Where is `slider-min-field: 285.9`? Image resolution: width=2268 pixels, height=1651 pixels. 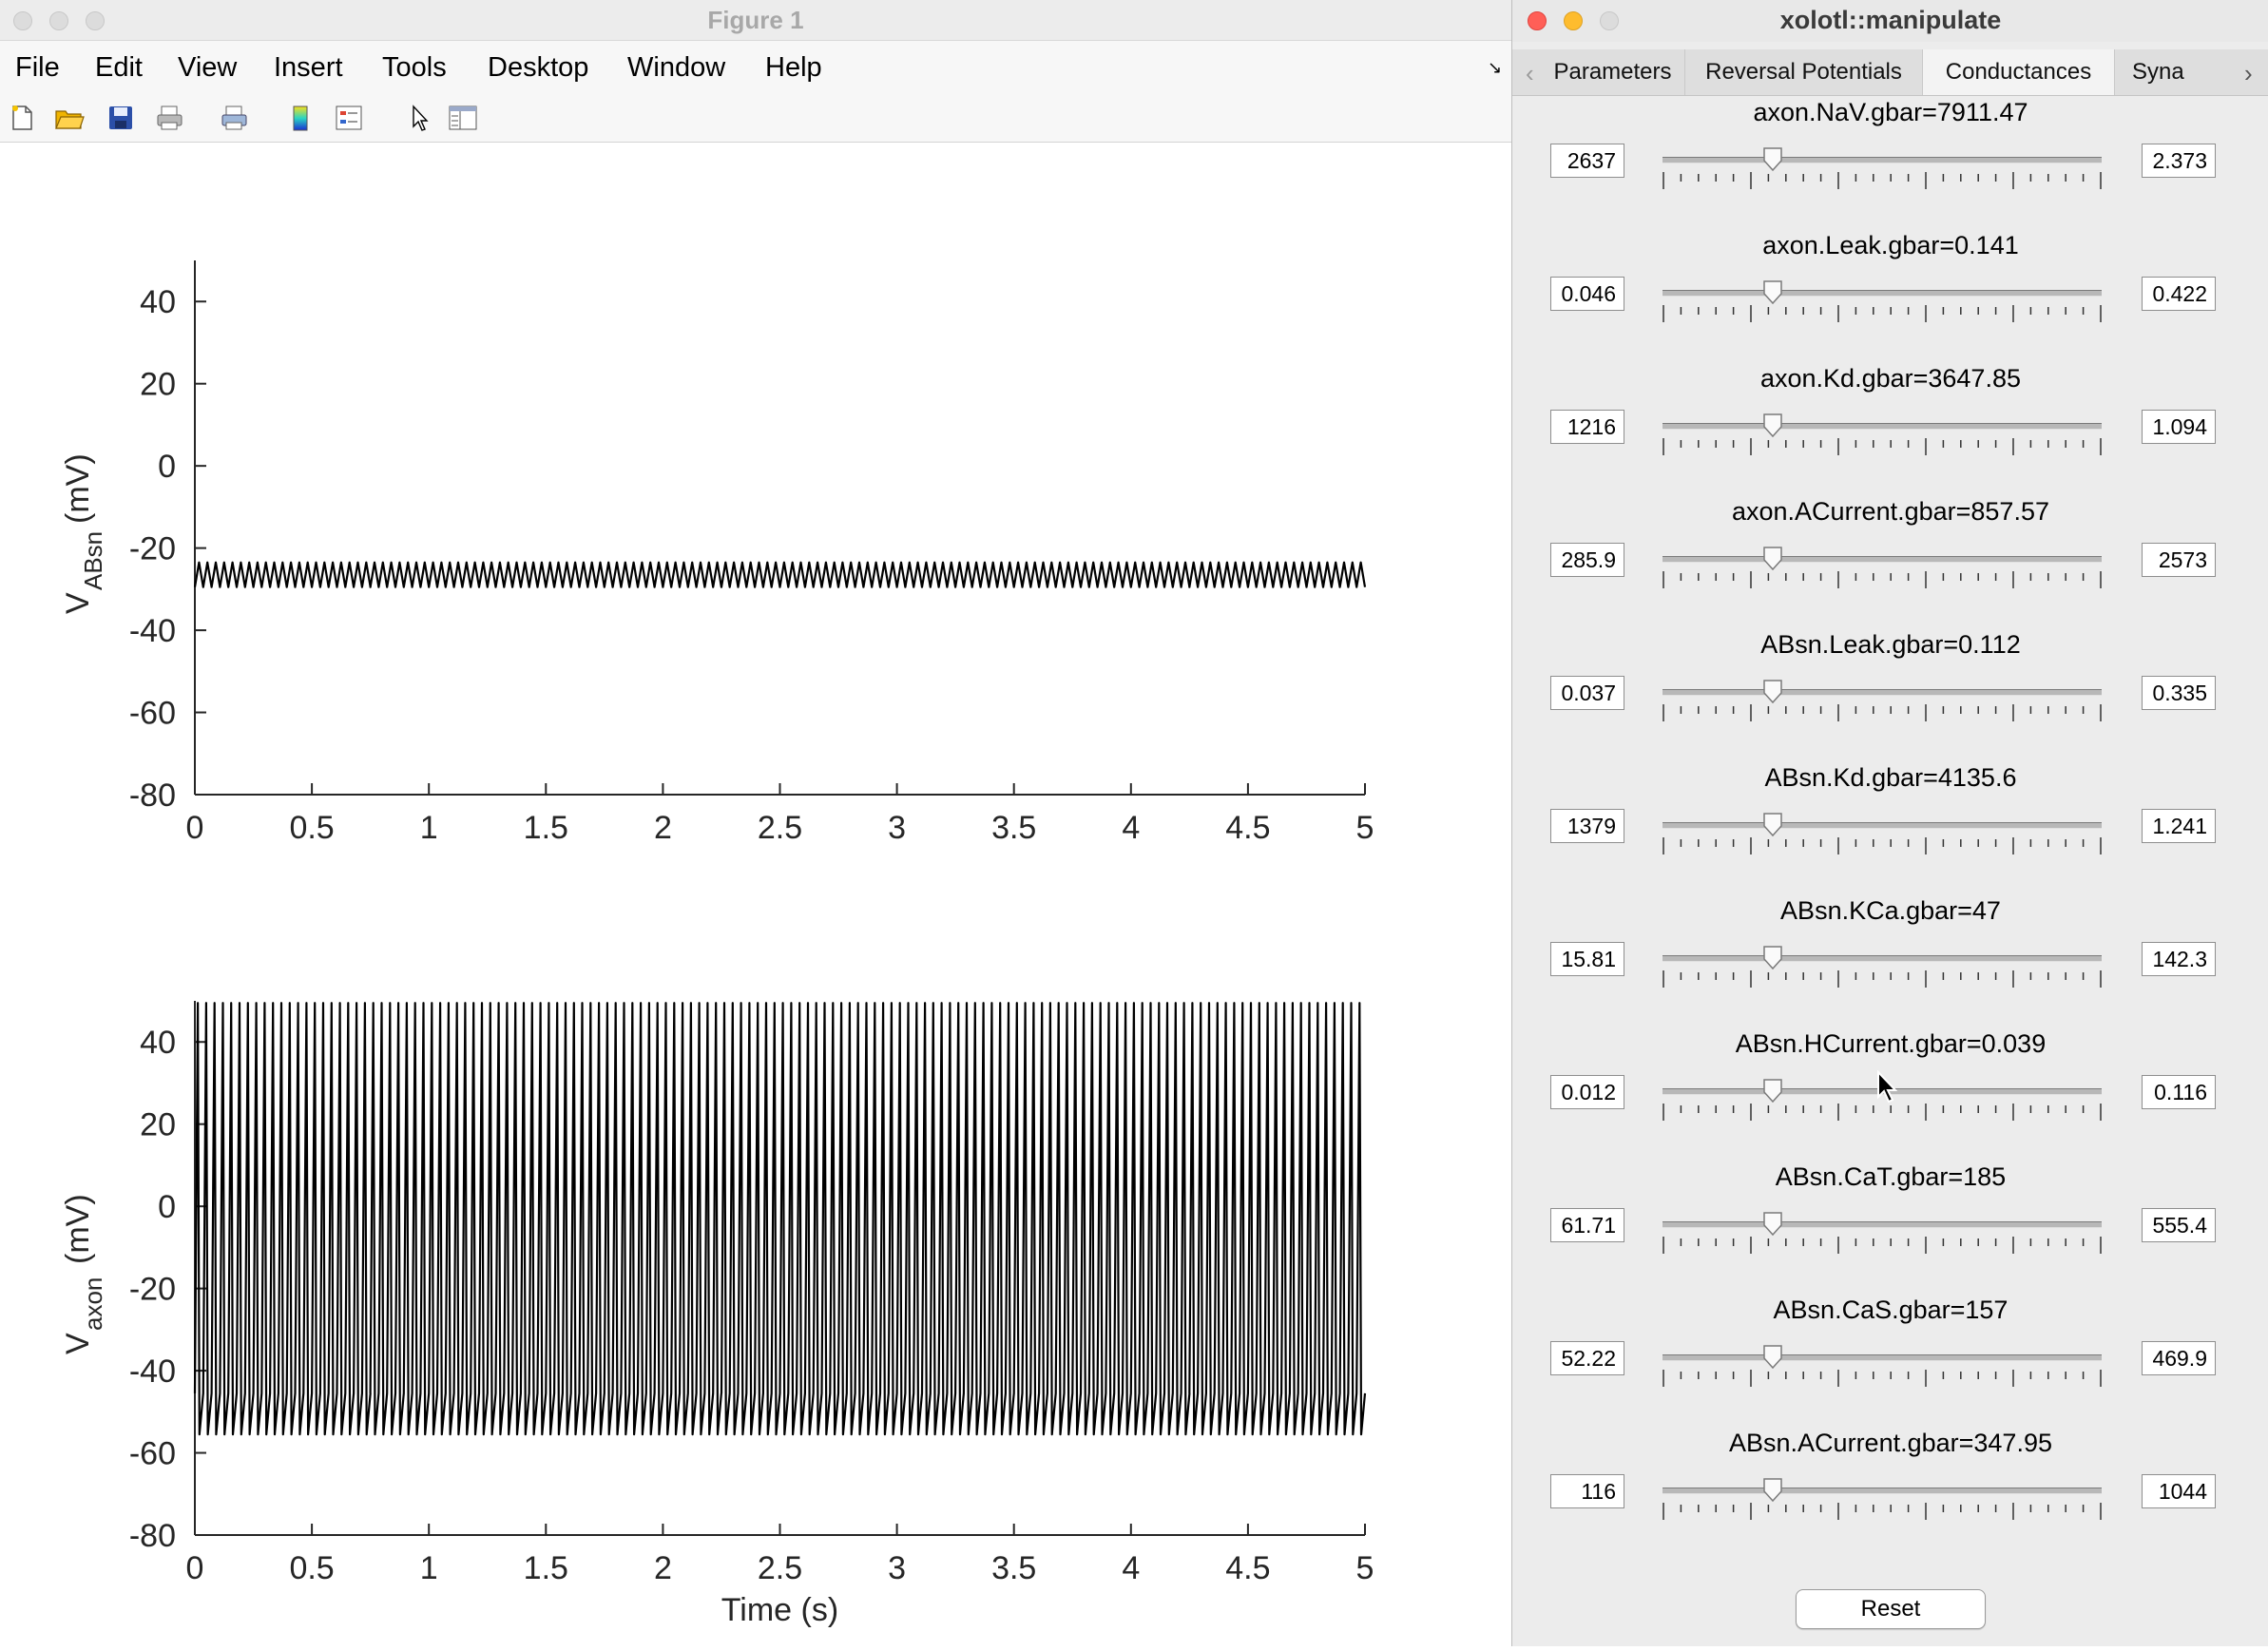
slider-min-field: 285.9 is located at coordinates (1587, 560).